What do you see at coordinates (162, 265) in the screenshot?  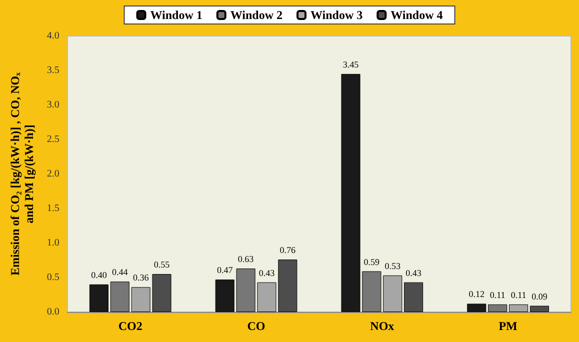 I see `data-label: 0.55` at bounding box center [162, 265].